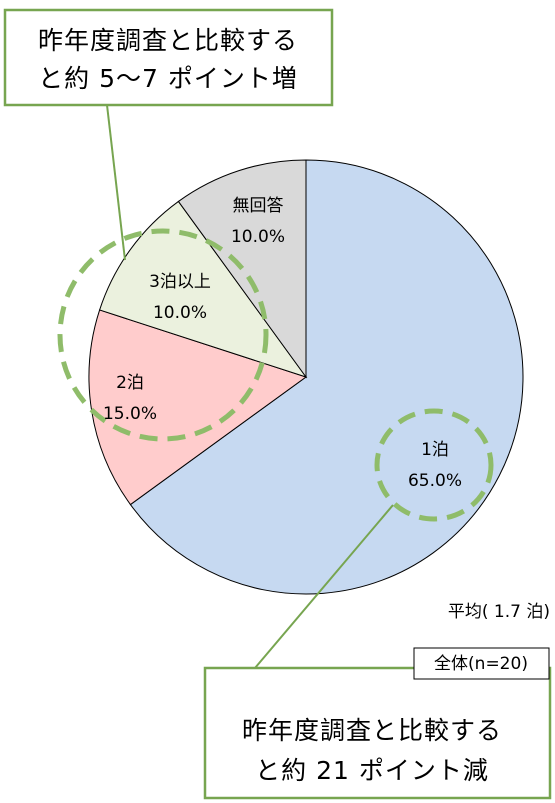 The width and height of the screenshot is (555, 803). Describe the element at coordinates (372, 770) in the screenshot. I see `annotation-text: と約 21 ポイント減` at that location.